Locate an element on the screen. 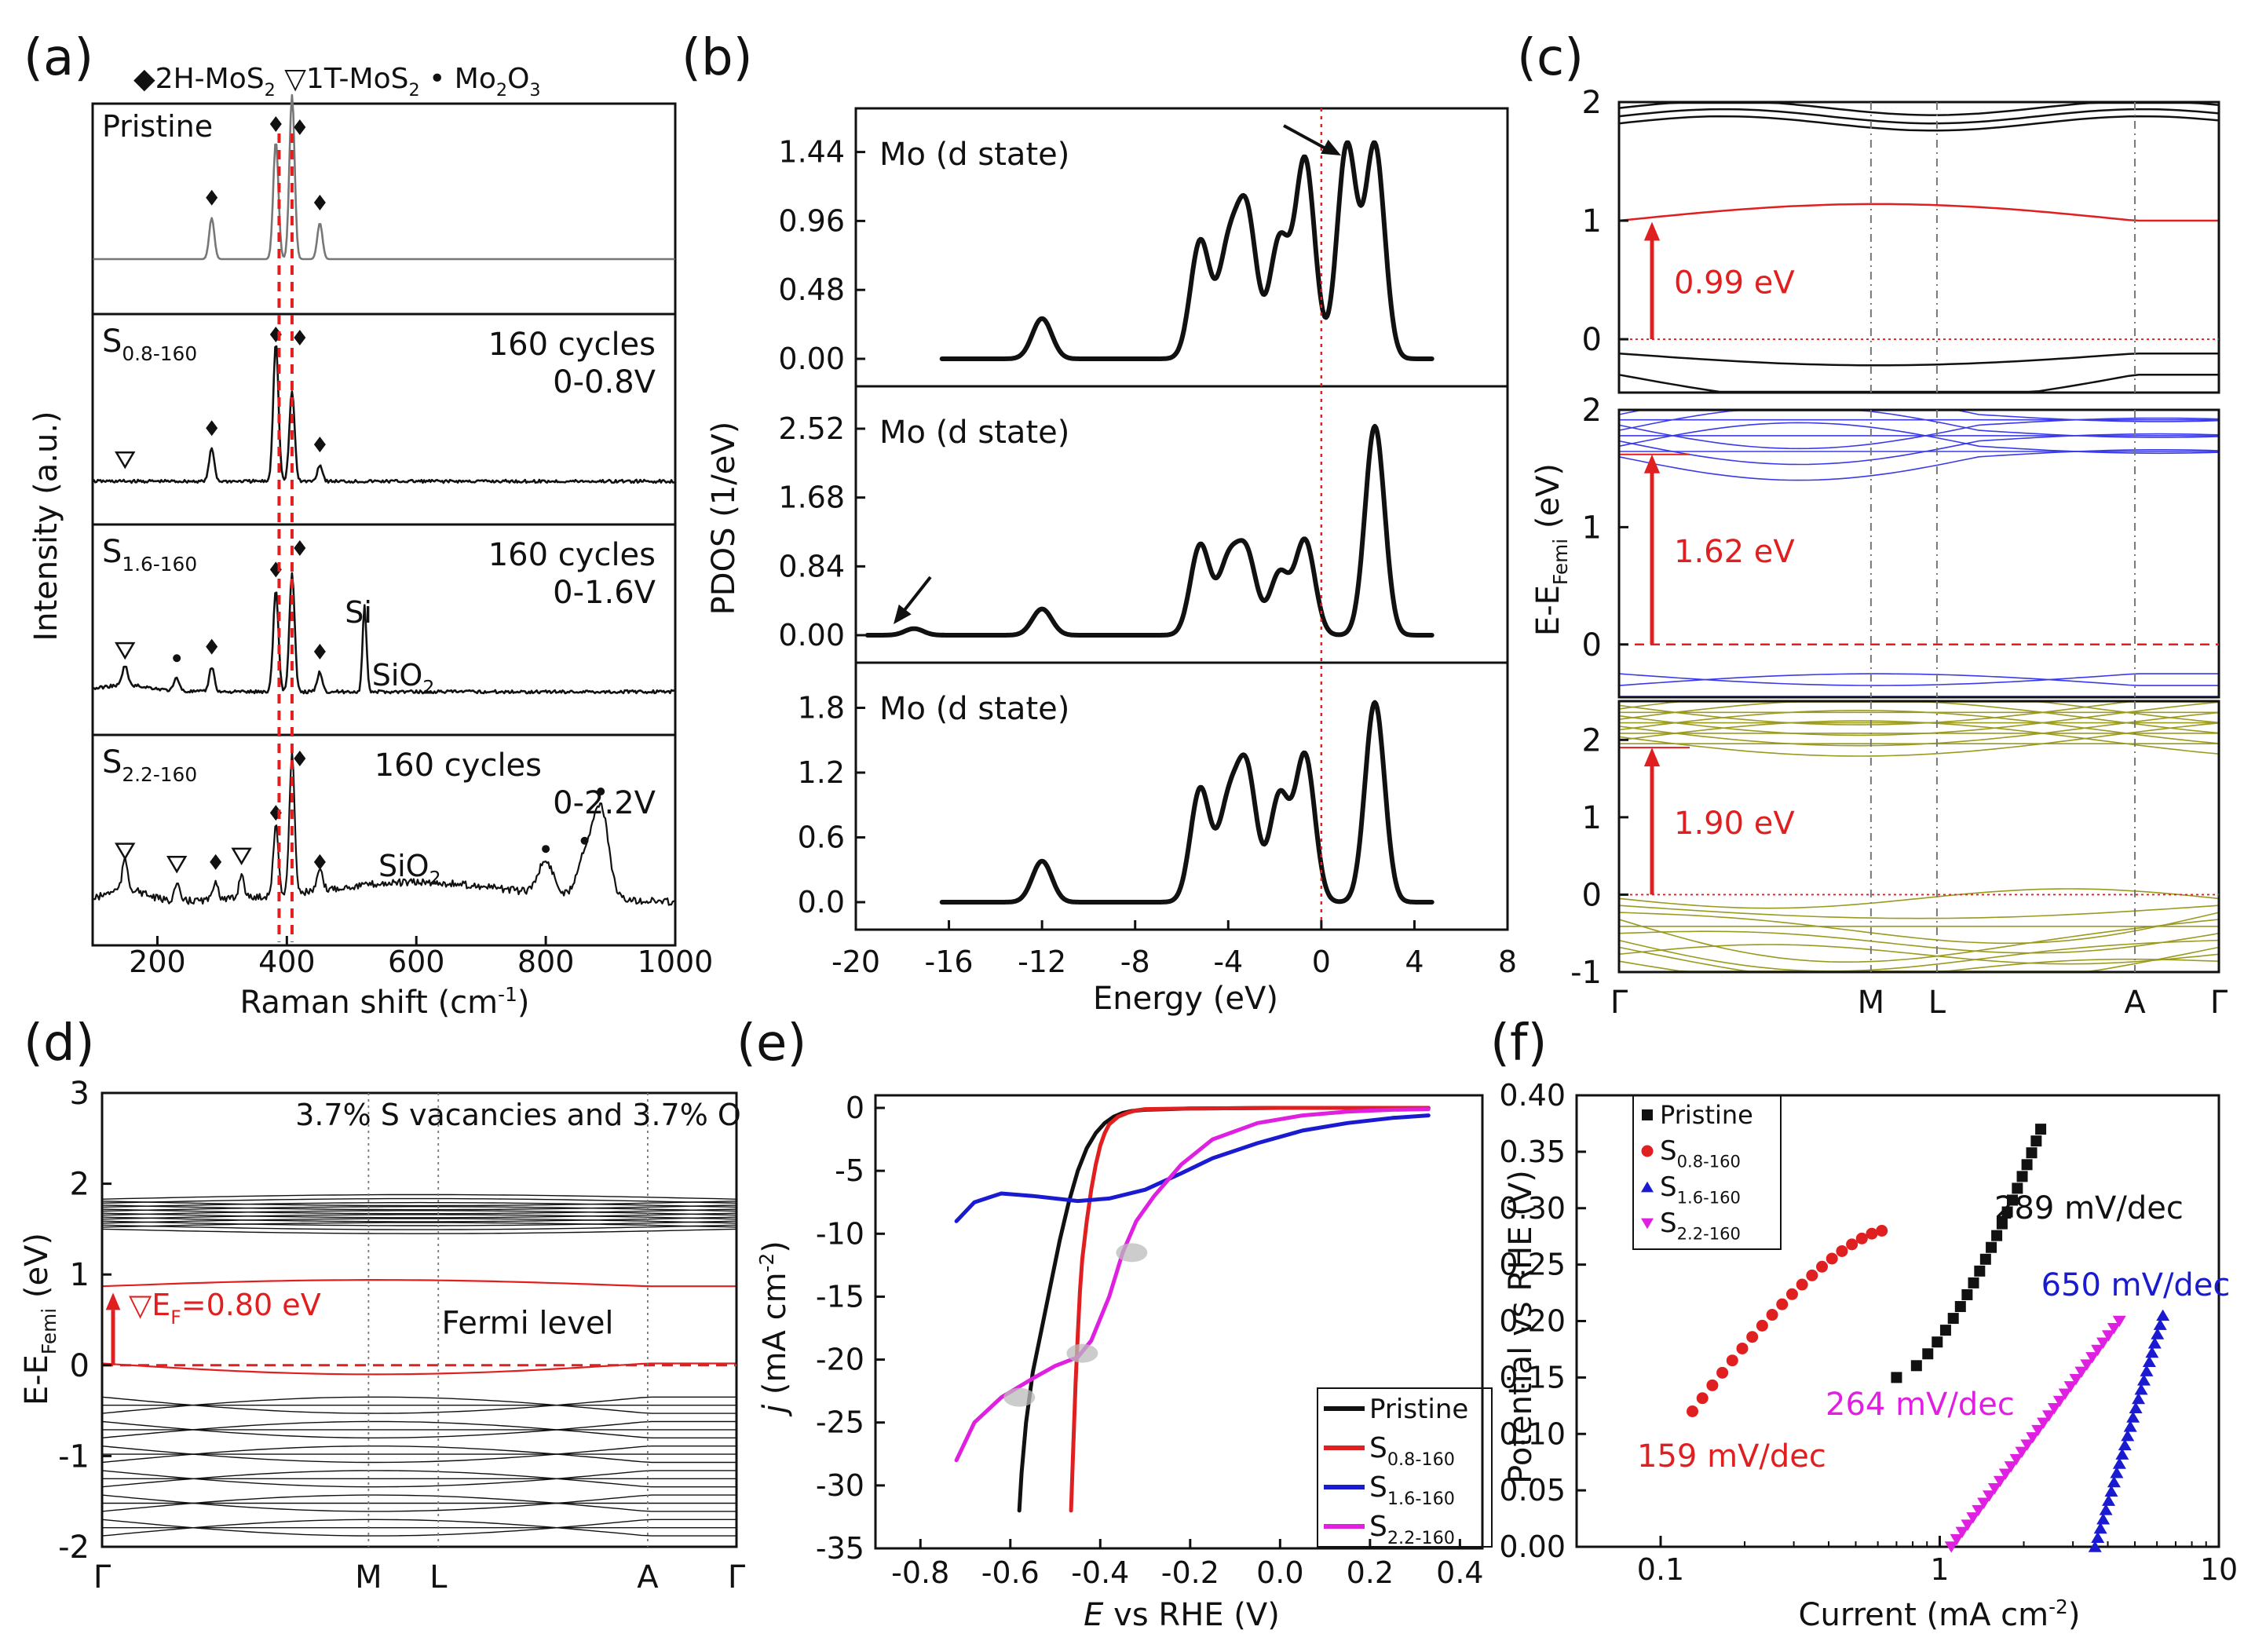  label-part: Femi is located at coordinates (1560, 562).